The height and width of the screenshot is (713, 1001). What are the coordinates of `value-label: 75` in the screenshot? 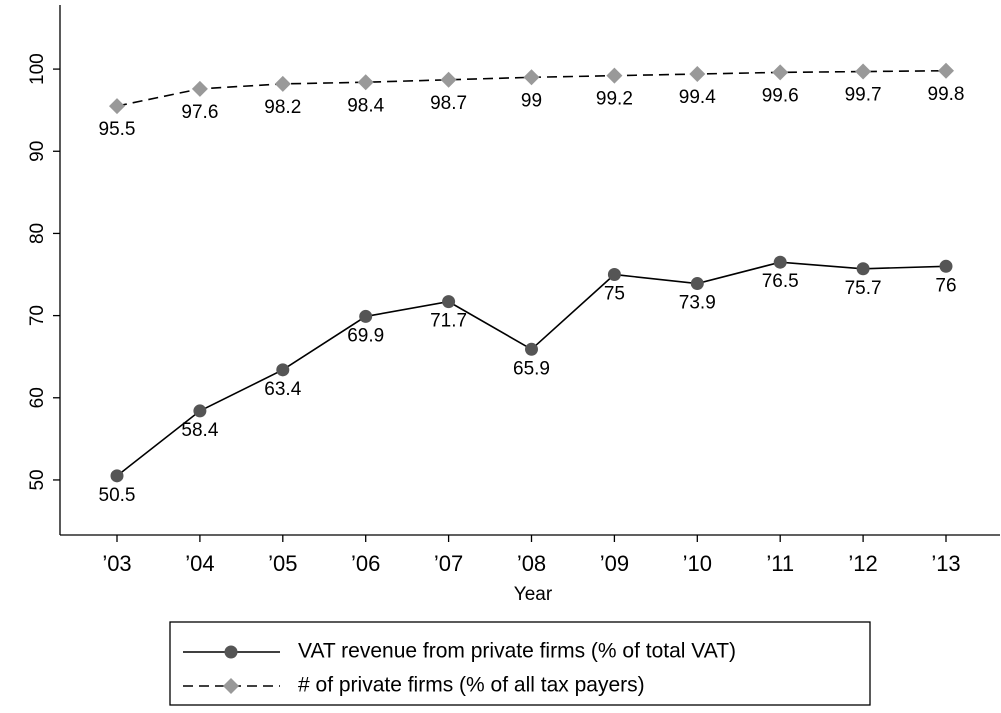 It's located at (614, 294).